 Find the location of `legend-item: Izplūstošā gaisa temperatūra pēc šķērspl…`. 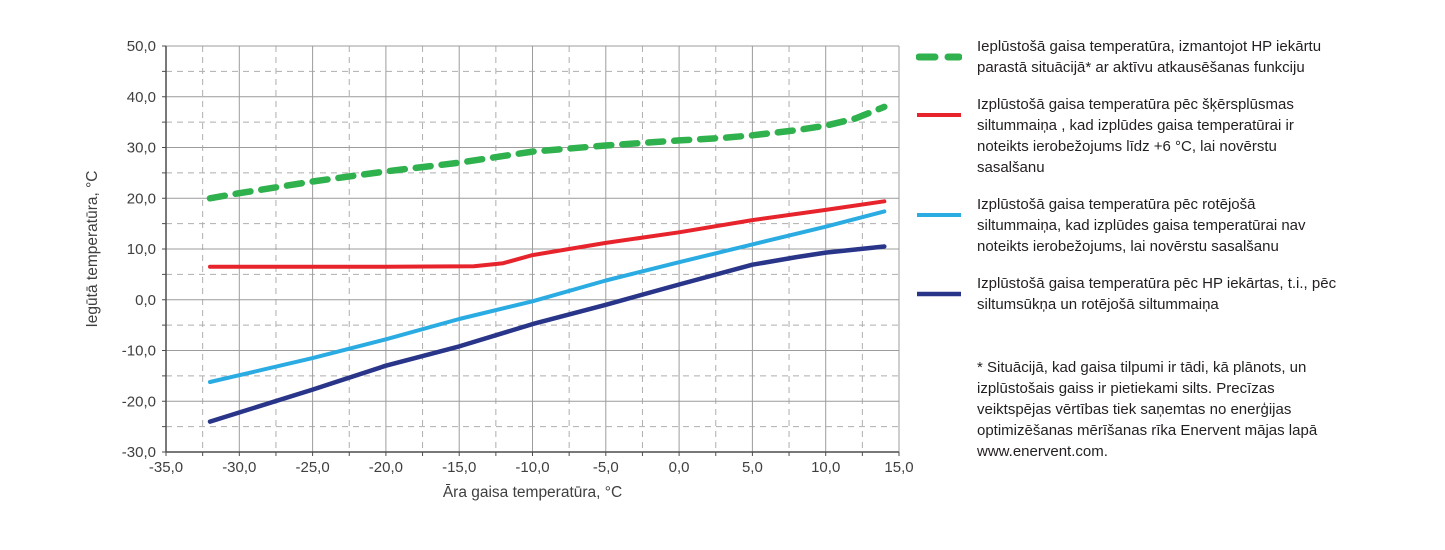

legend-item: Izplūstošā gaisa temperatūra pēc šķērspl… is located at coordinates (1136, 136).